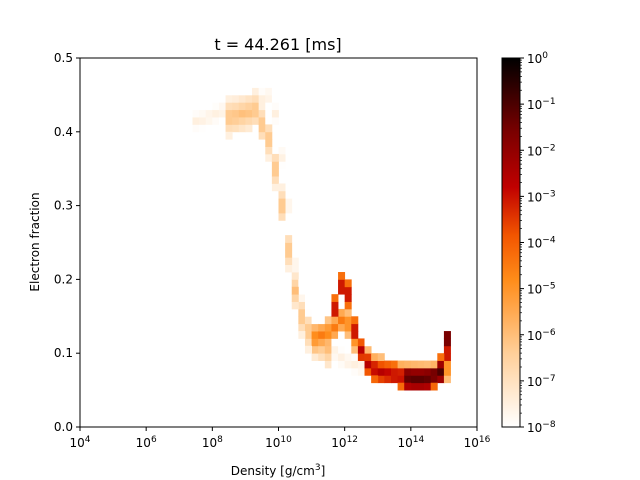 This screenshot has width=640, height=480. What do you see at coordinates (63, 353) in the screenshot?
I see `y-tick-label: 0.1` at bounding box center [63, 353].